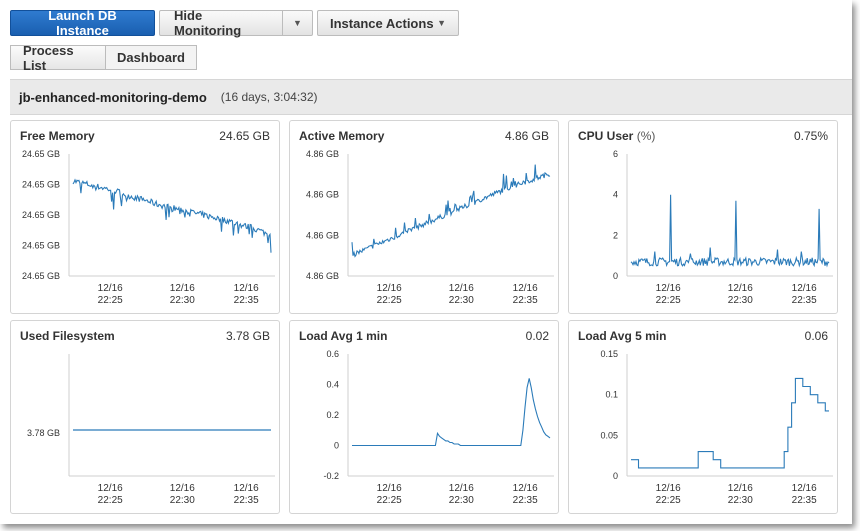  I want to click on panel-title: Load Avg 1 min, so click(343, 336).